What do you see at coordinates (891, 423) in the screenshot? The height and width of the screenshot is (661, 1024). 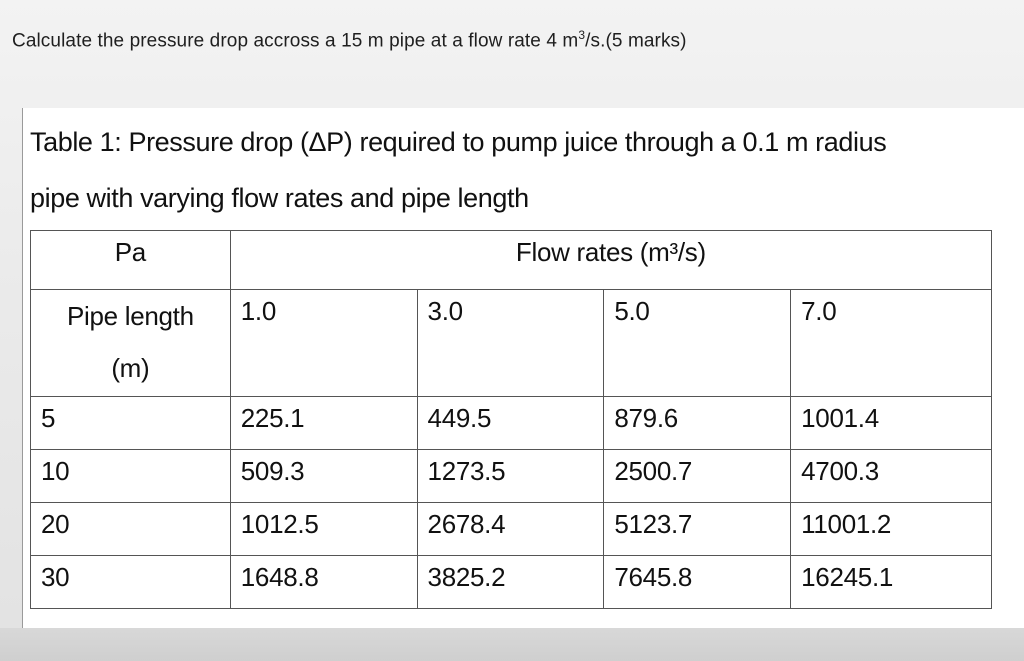 I see `value-cell: 1001.4` at bounding box center [891, 423].